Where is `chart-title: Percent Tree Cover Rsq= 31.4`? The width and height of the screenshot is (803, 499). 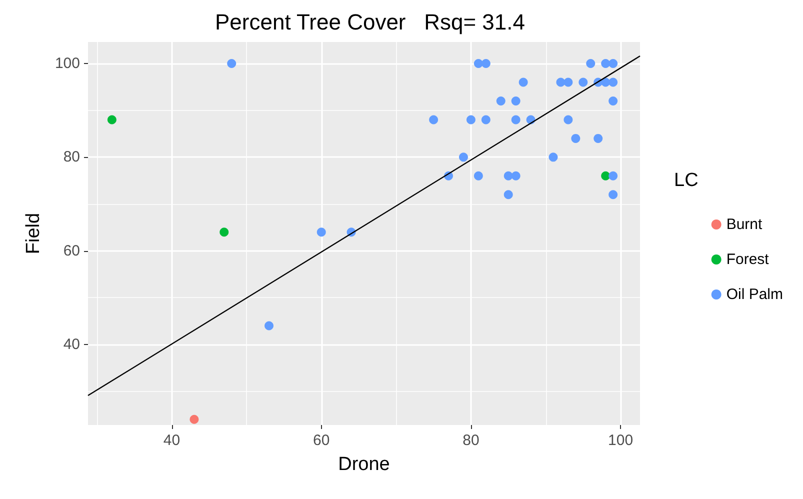
chart-title: Percent Tree Cover Rsq= 31.4 is located at coordinates (370, 22).